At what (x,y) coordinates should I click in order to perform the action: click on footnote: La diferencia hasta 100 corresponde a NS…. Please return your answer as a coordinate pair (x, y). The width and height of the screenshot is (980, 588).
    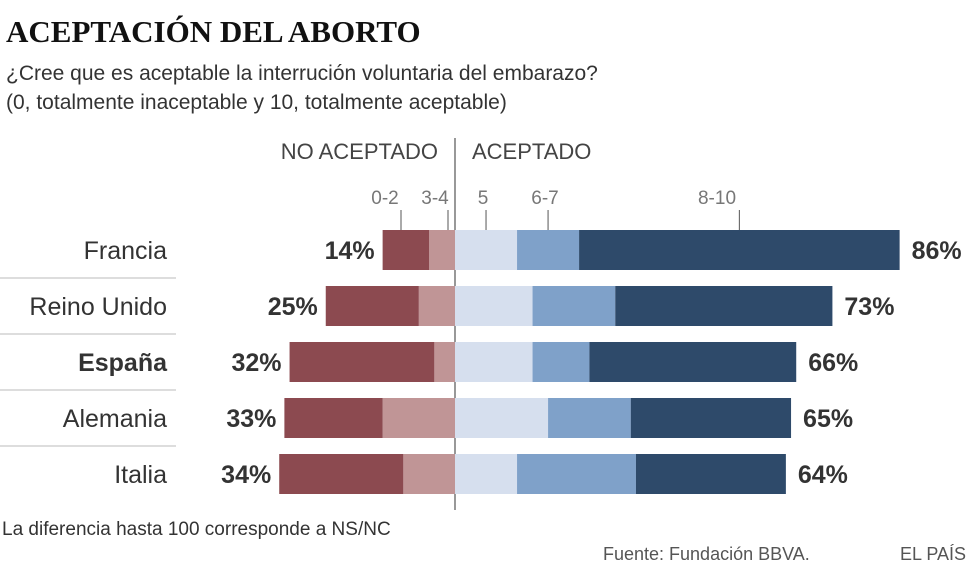
    Looking at the image, I should click on (196, 529).